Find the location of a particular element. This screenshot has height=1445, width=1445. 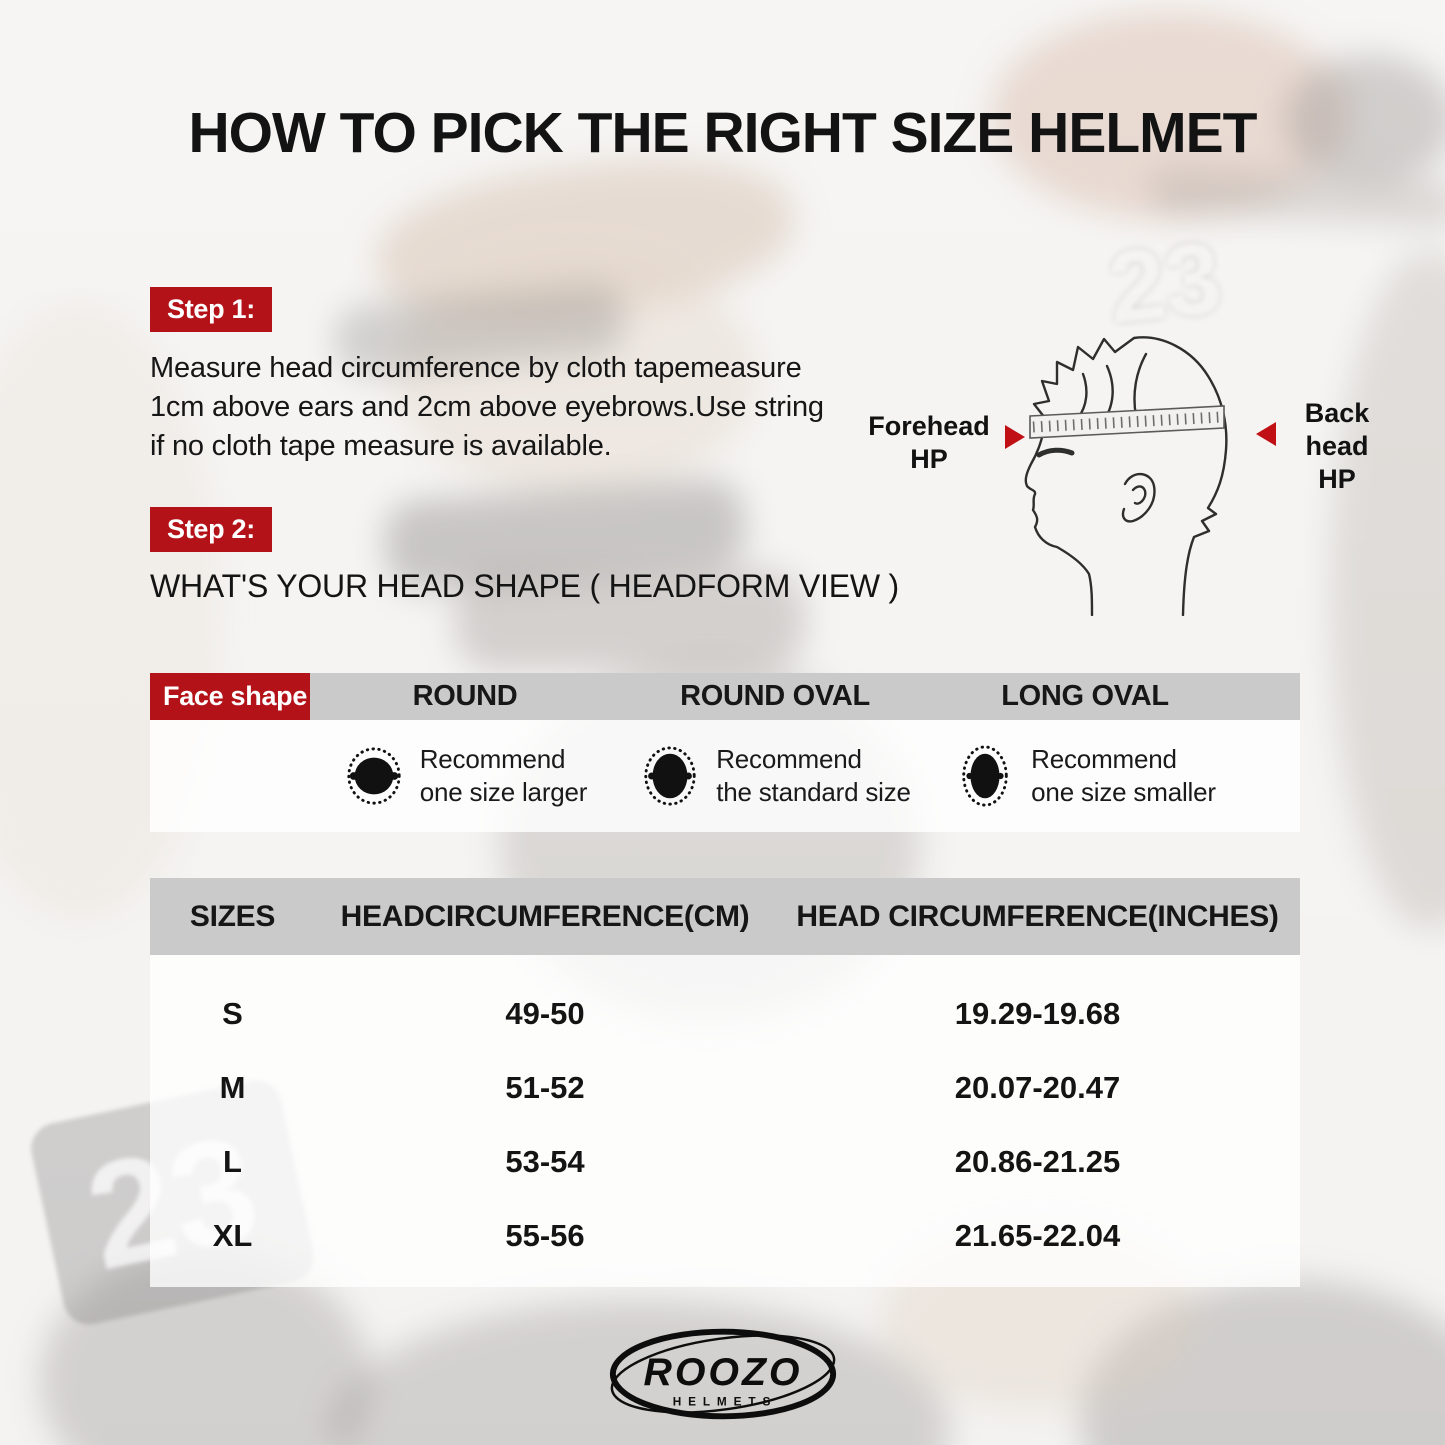

face-shape-header-long-oval: LONG OVAL is located at coordinates (1085, 696).